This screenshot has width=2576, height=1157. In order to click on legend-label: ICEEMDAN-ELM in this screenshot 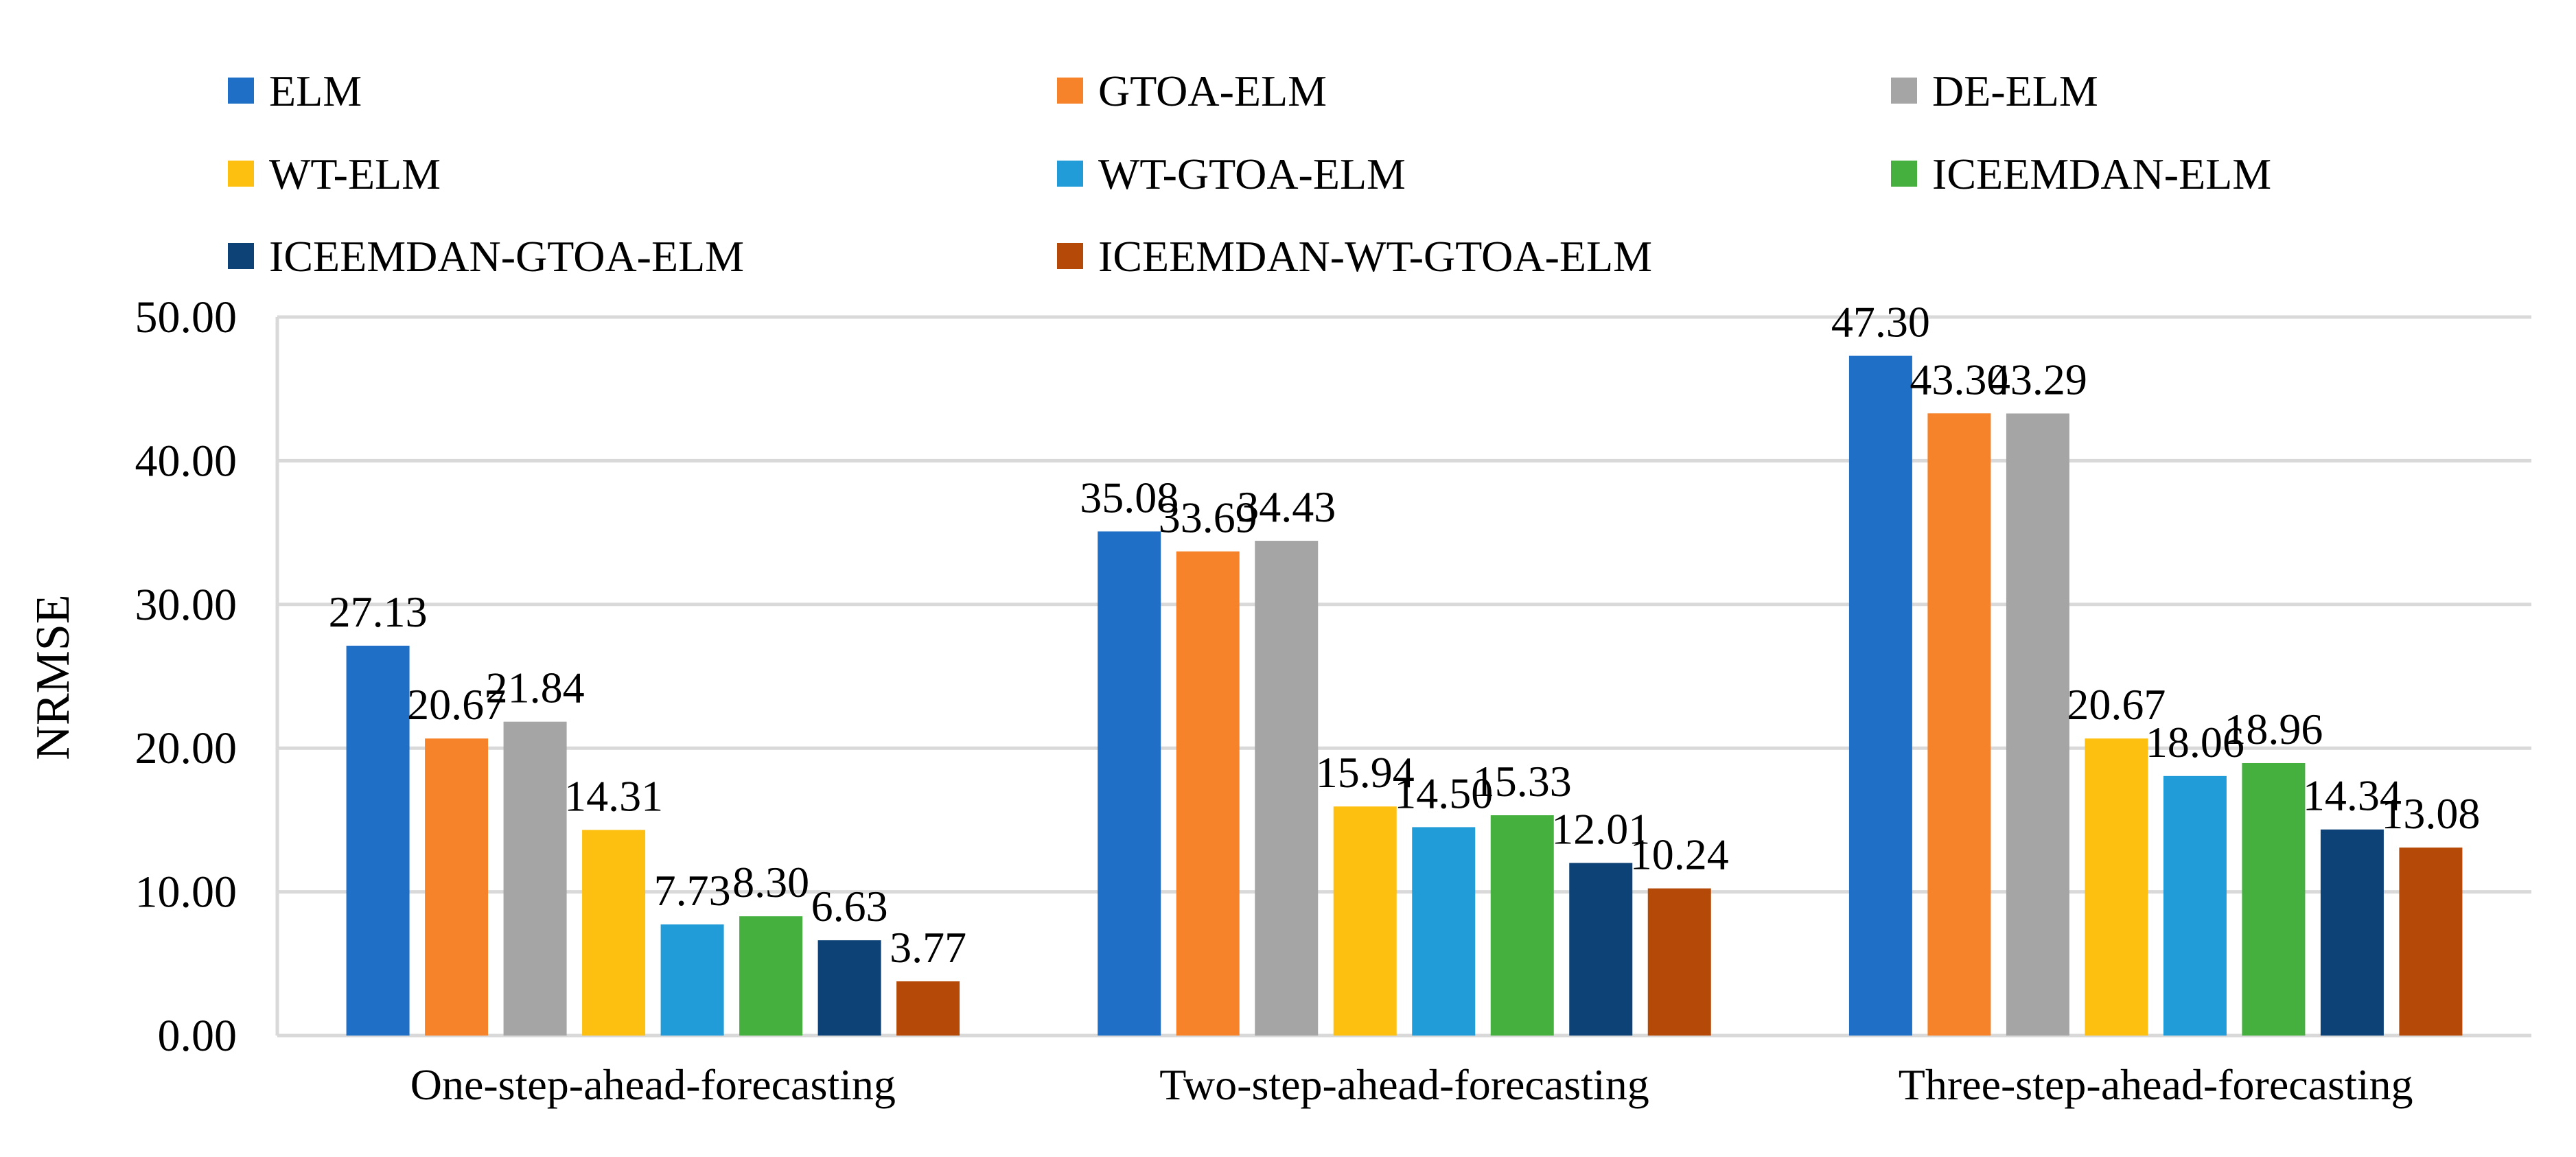, I will do `click(2101, 174)`.